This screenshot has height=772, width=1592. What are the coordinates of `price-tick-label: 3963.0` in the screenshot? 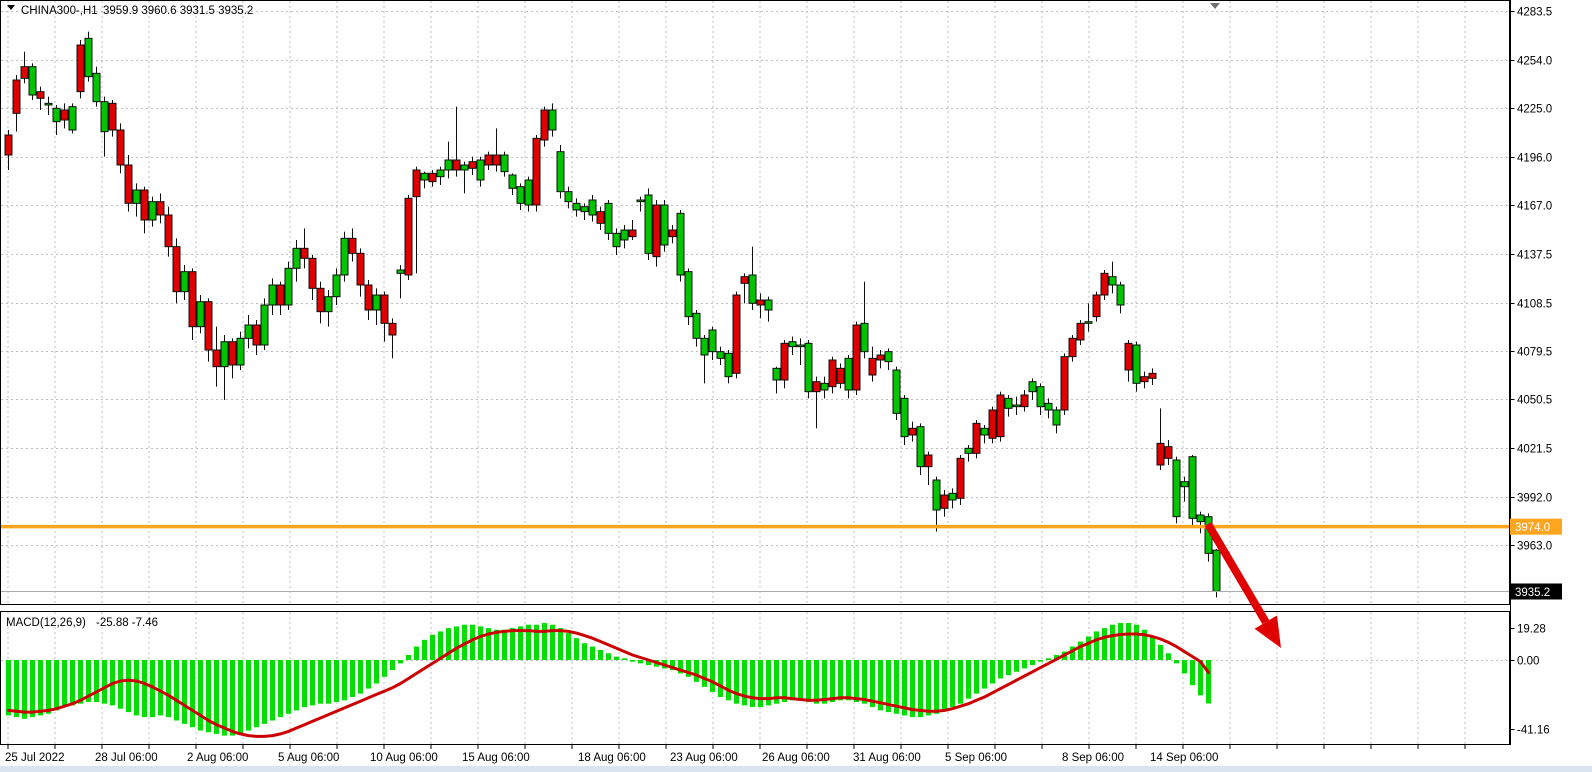 It's located at (1534, 547).